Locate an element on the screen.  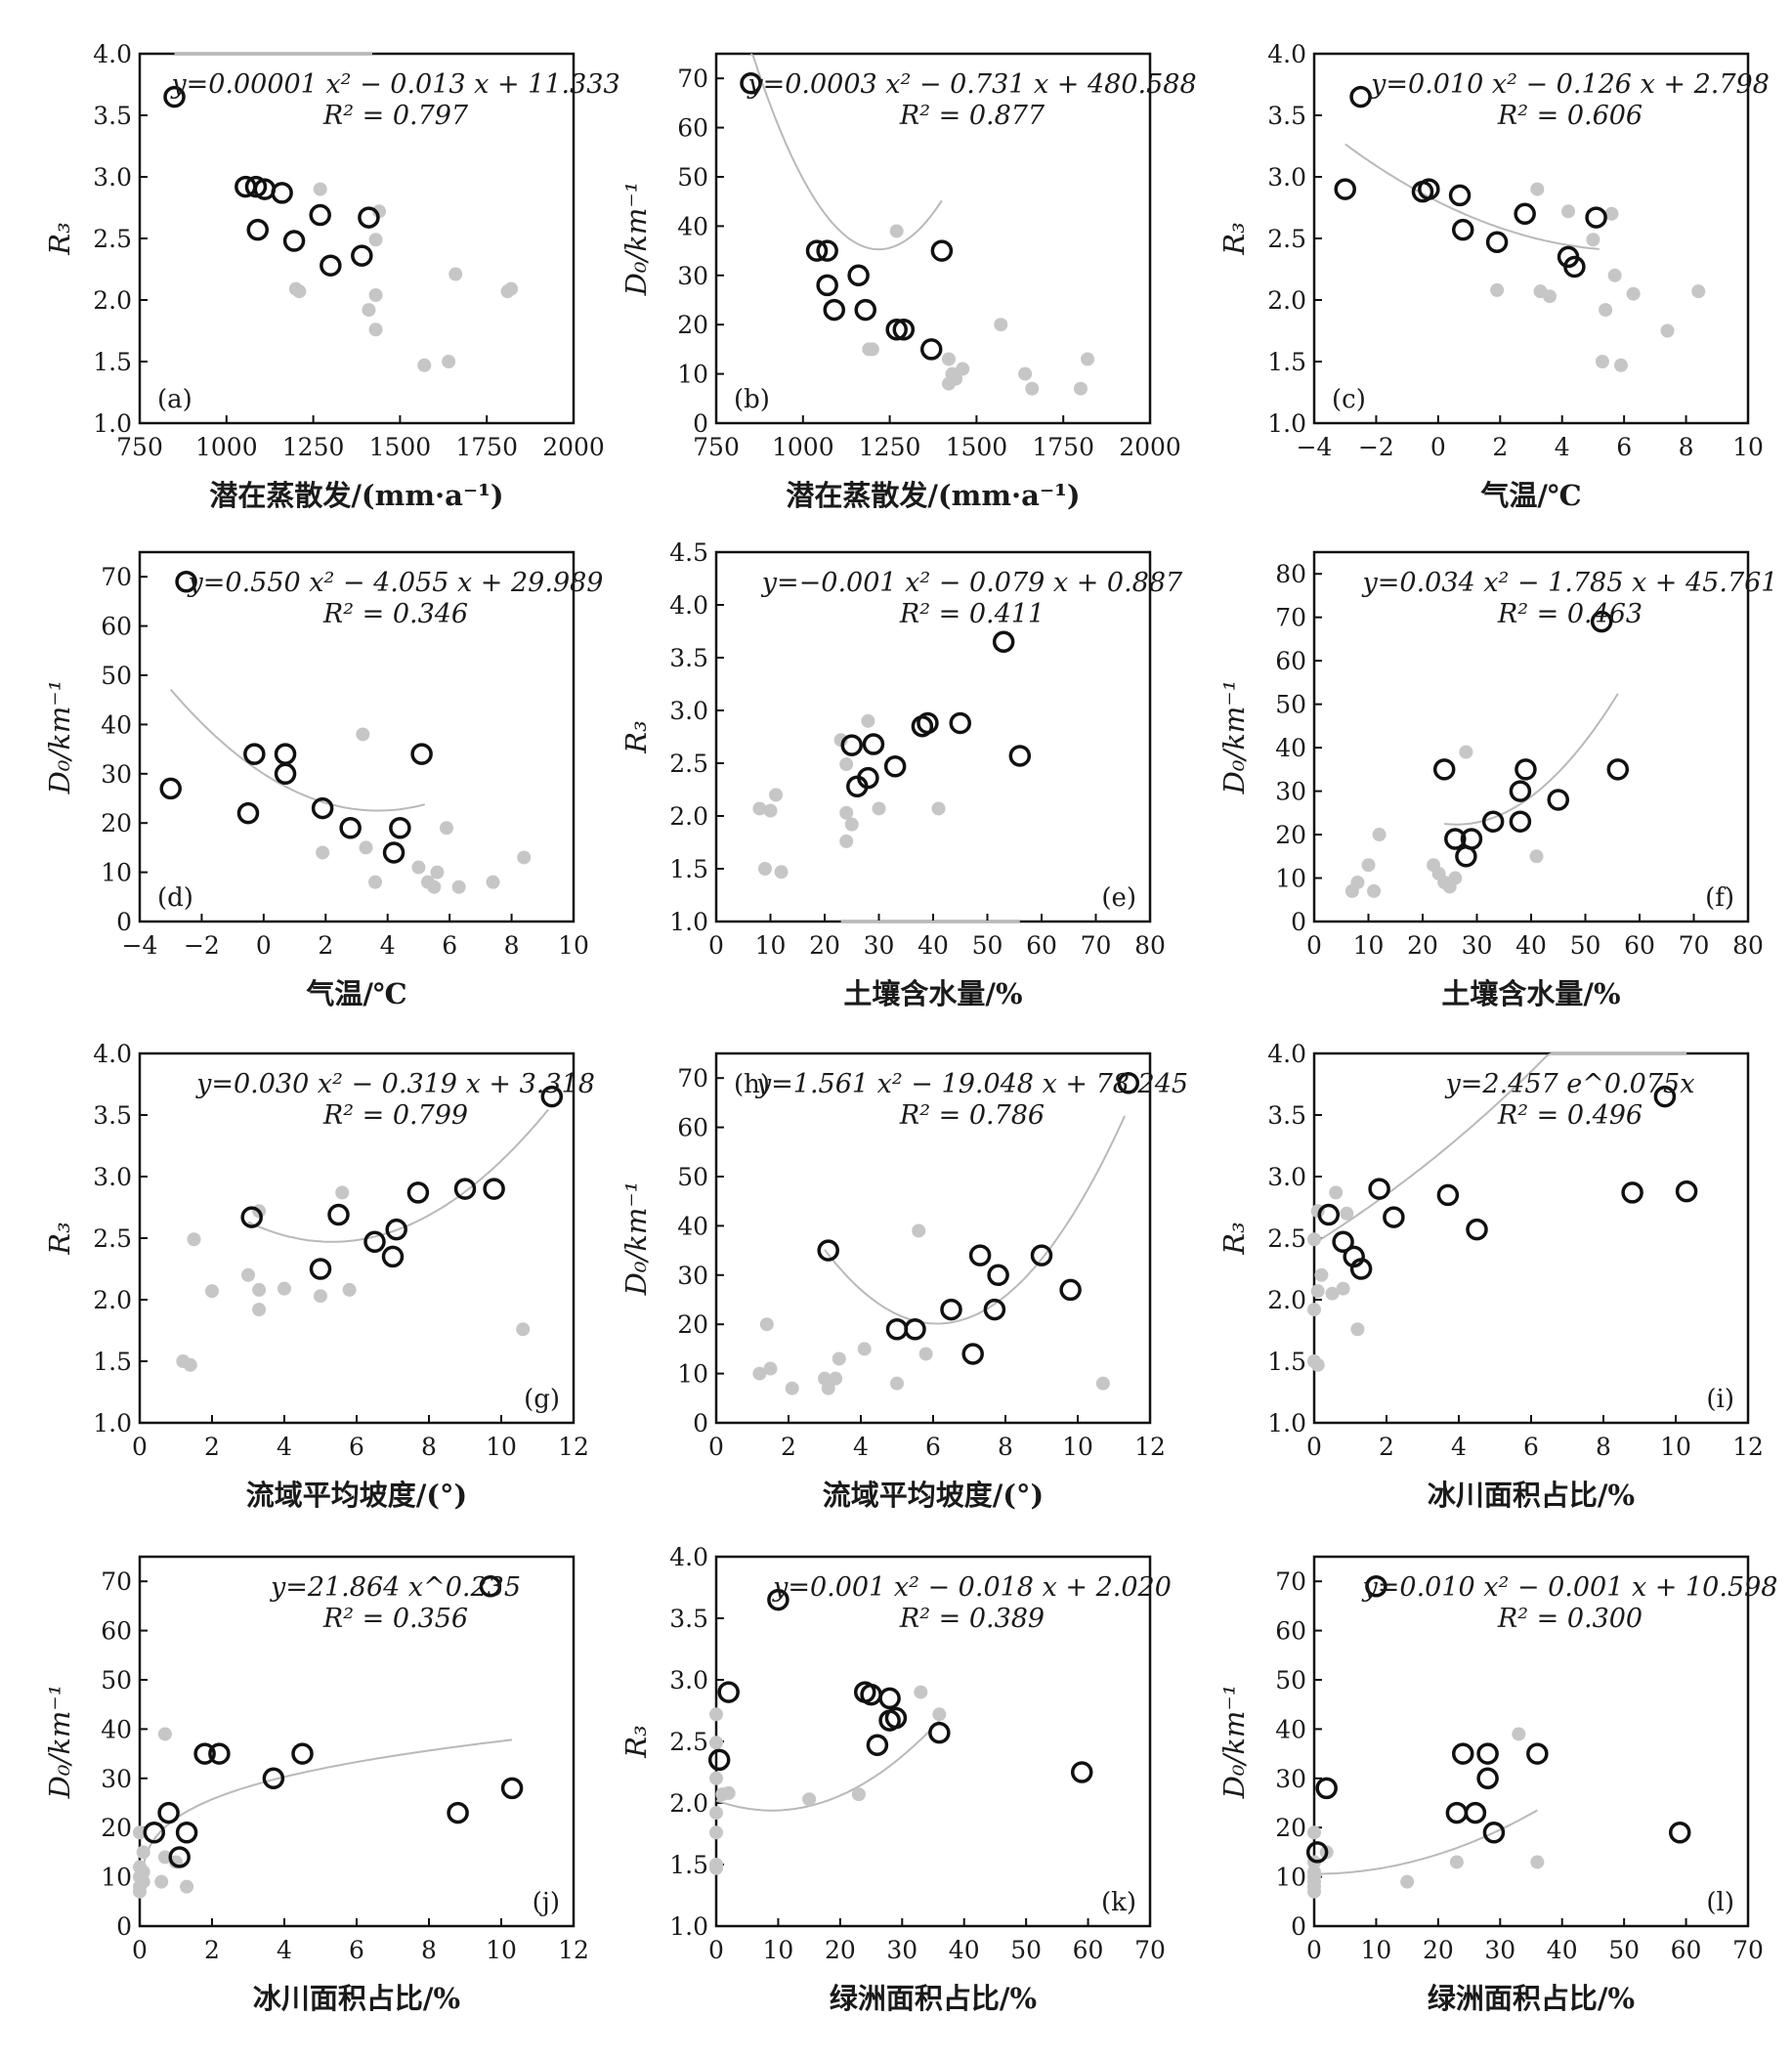
y-tick-label: 1.5 is located at coordinates (112, 1362).